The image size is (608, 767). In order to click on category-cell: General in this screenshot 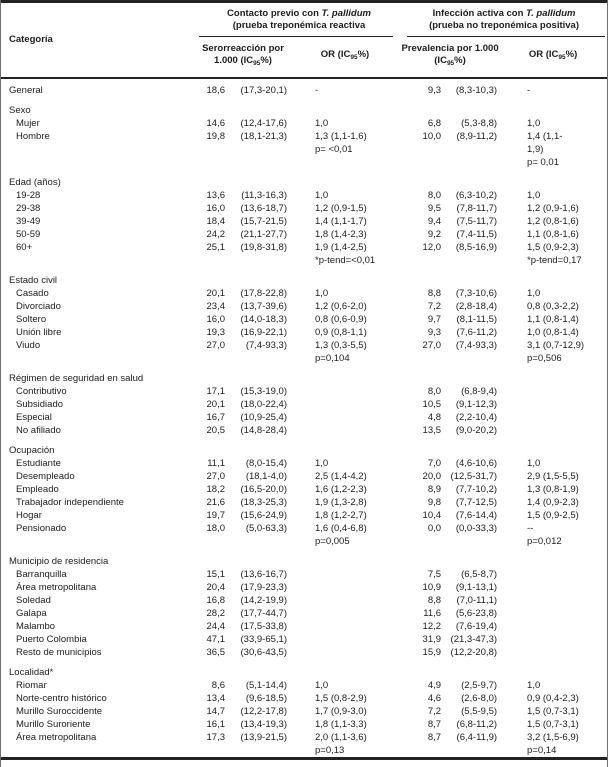, I will do `click(26, 90)`.